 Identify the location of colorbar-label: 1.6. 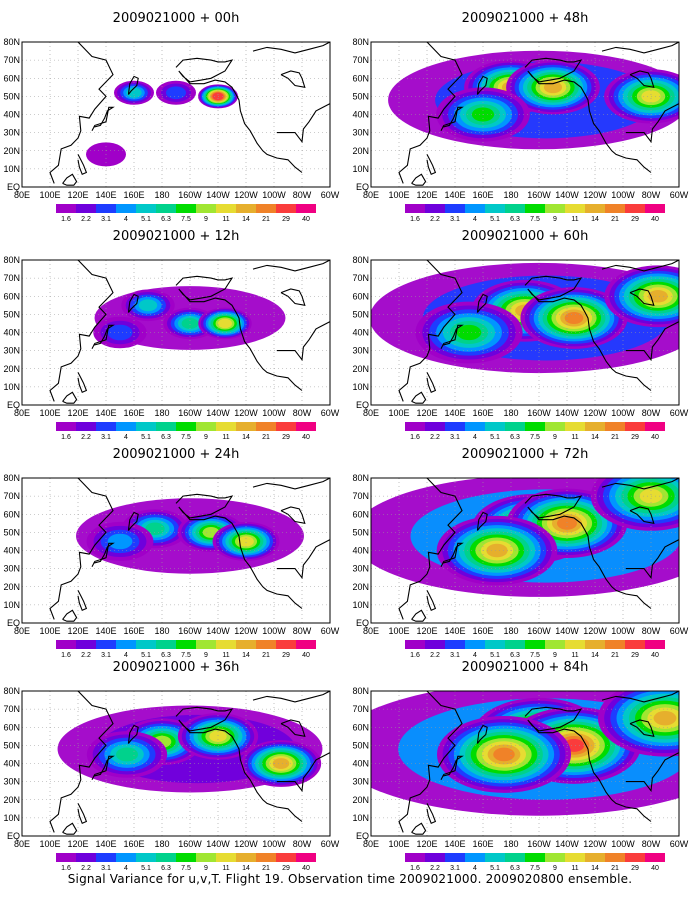
(415, 868).